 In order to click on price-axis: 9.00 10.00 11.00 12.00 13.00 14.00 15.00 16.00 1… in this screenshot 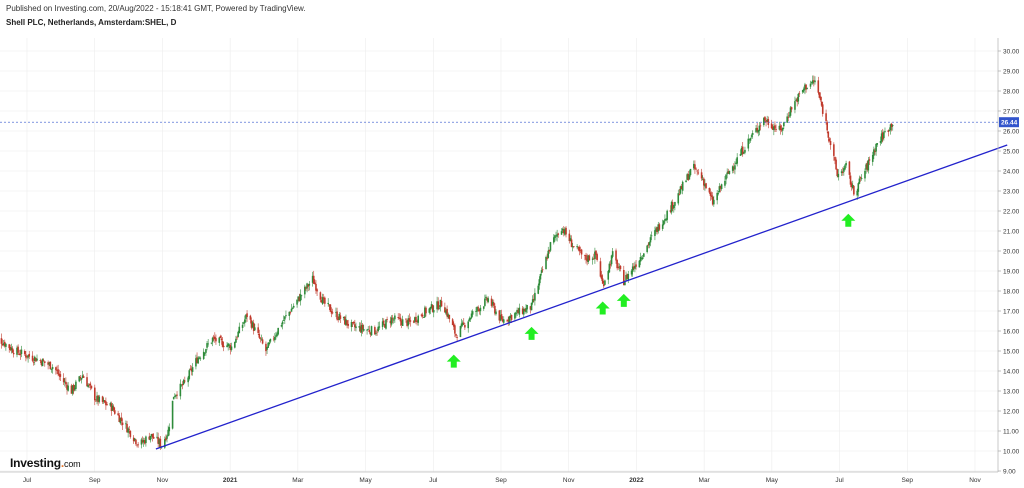, I will do `click(1008, 256)`.